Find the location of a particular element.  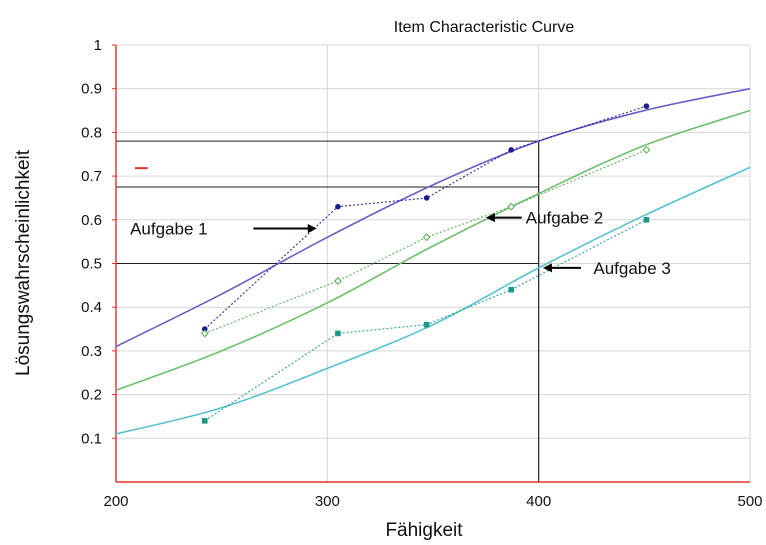

x-tick-label: 400 is located at coordinates (538, 501).